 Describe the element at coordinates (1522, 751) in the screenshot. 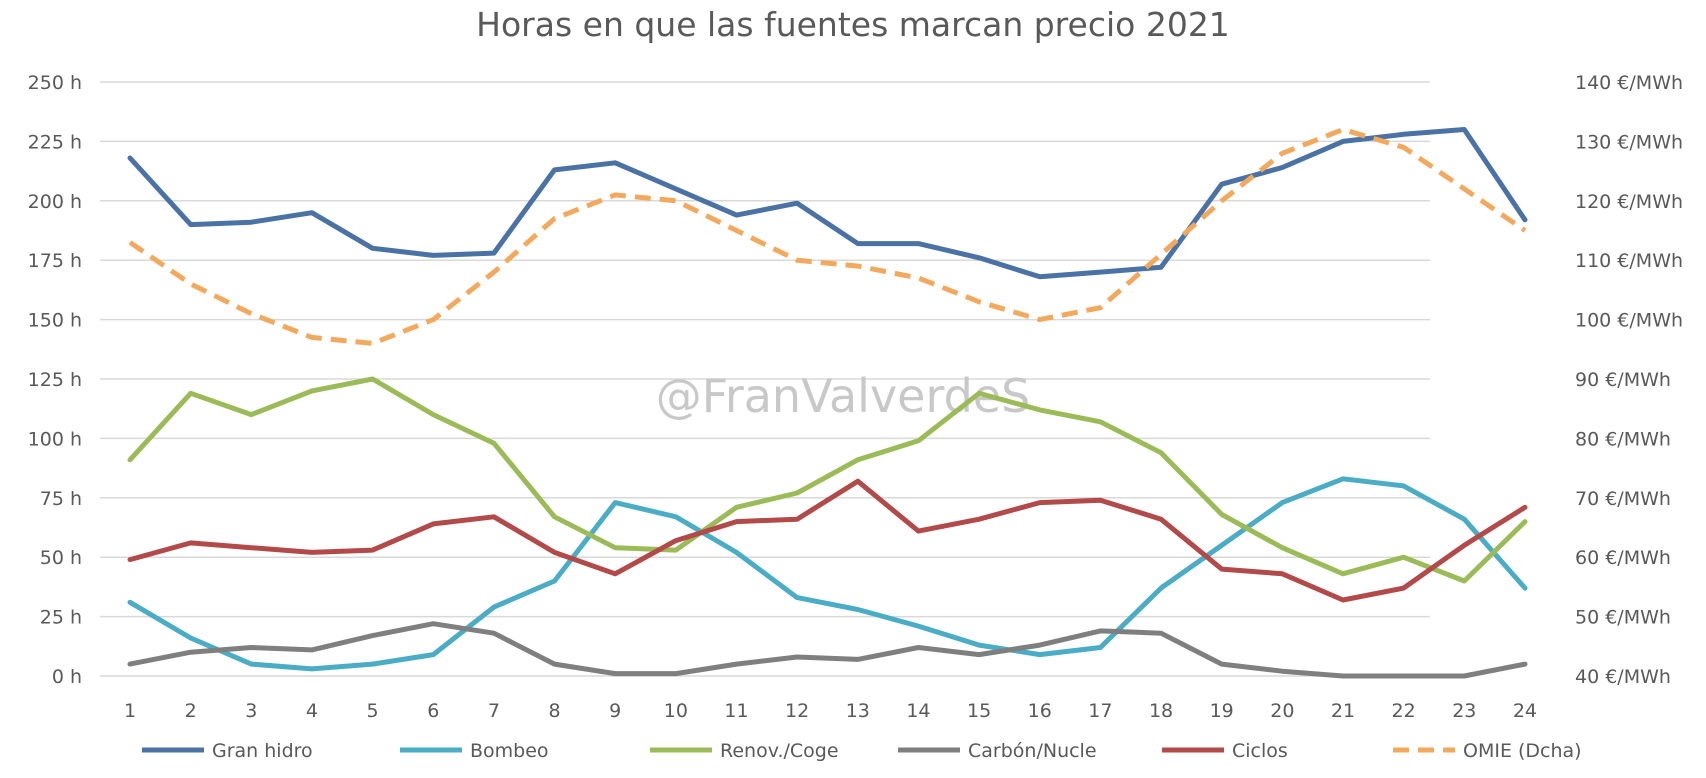

I see `legend-label: OMIE (Dcha)` at that location.